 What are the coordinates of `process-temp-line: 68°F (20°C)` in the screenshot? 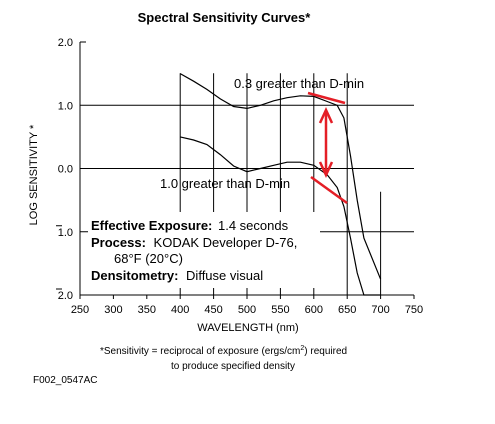 It's located at (148, 258).